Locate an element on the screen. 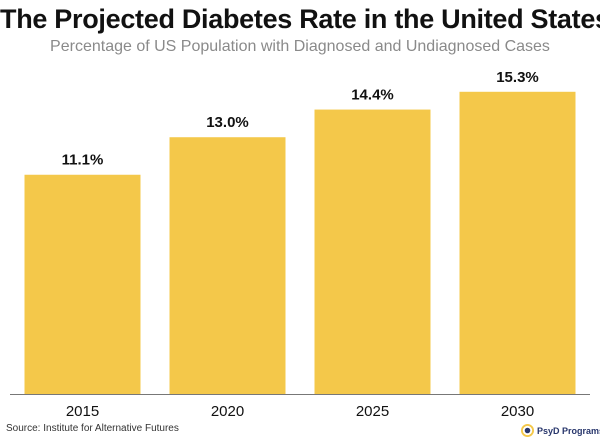  x-tick-label-2020: 2020 is located at coordinates (227, 411).